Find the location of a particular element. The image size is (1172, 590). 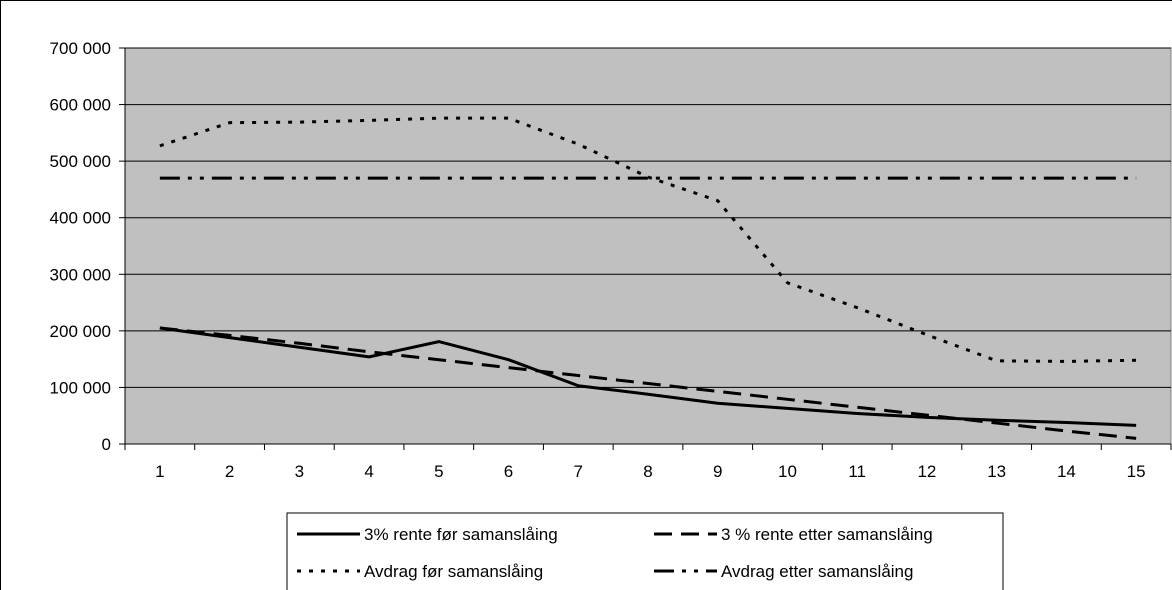

legend-box is located at coordinates (645, 551).